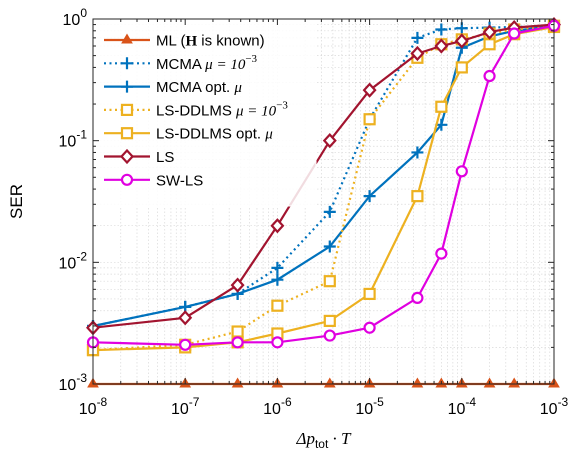 The image size is (576, 455). Describe the element at coordinates (170, 41) in the screenshot. I see `legend-label-text: ML (` at that location.